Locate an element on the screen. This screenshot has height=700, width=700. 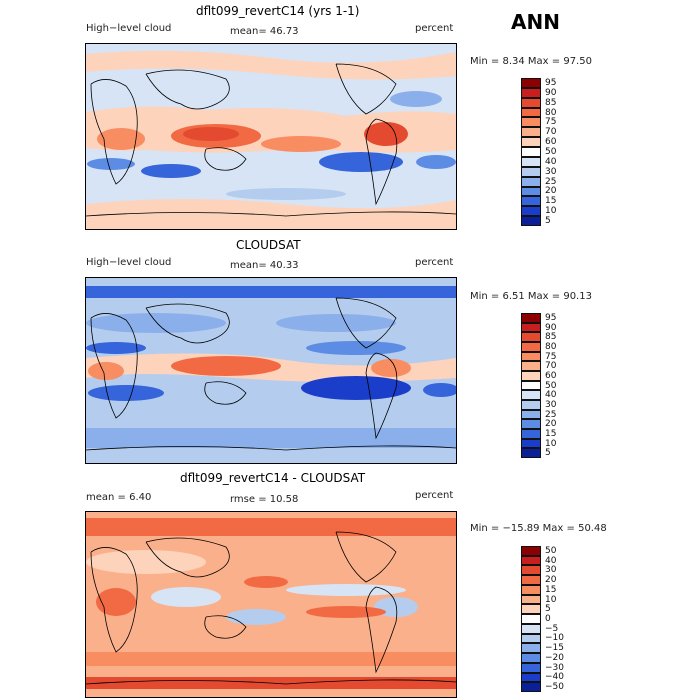
panel1-colorbar: 95 90 85 80 75 70 60 50 40 30 25 20 15 10 5 is located at coordinates (541, 152).